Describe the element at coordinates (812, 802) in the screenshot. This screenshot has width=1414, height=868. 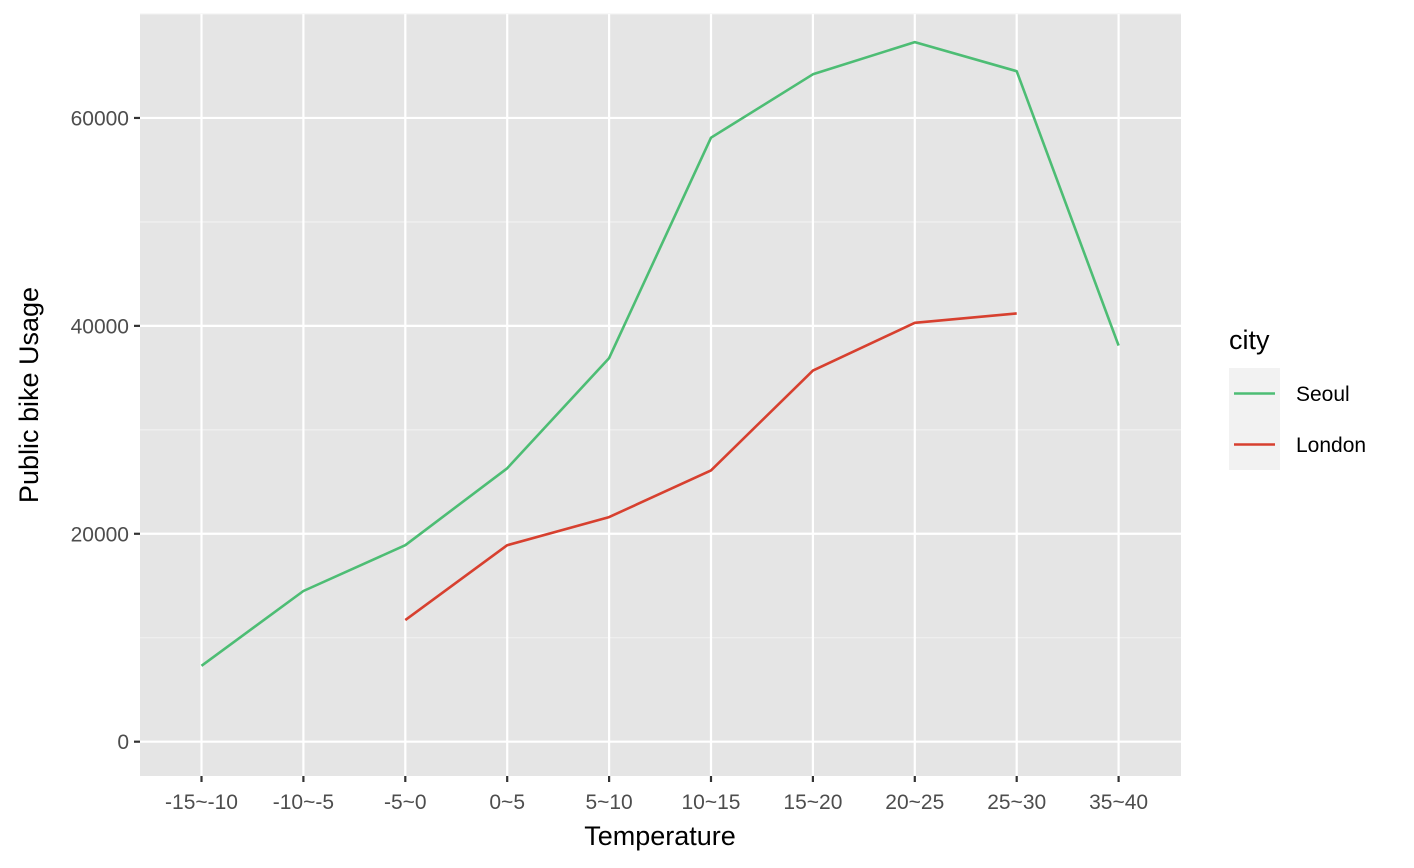
I see `x-tick-label: 15~20` at that location.